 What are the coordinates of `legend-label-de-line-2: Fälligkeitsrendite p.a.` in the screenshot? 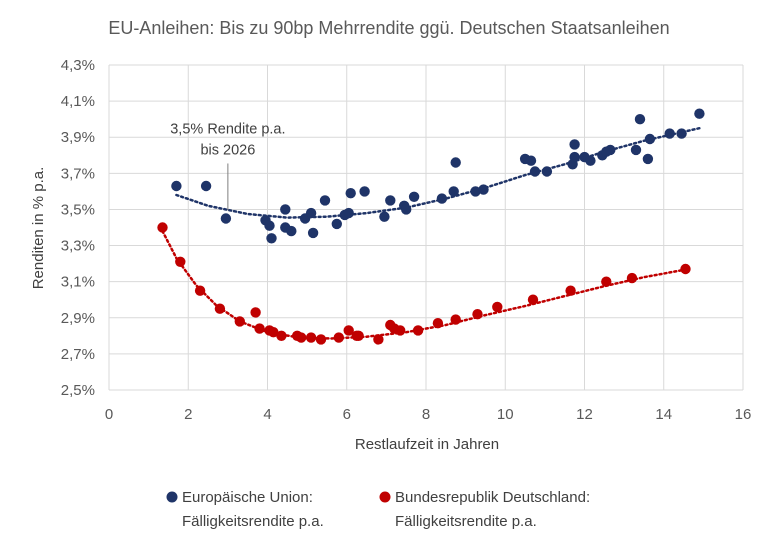 It's located at (466, 521).